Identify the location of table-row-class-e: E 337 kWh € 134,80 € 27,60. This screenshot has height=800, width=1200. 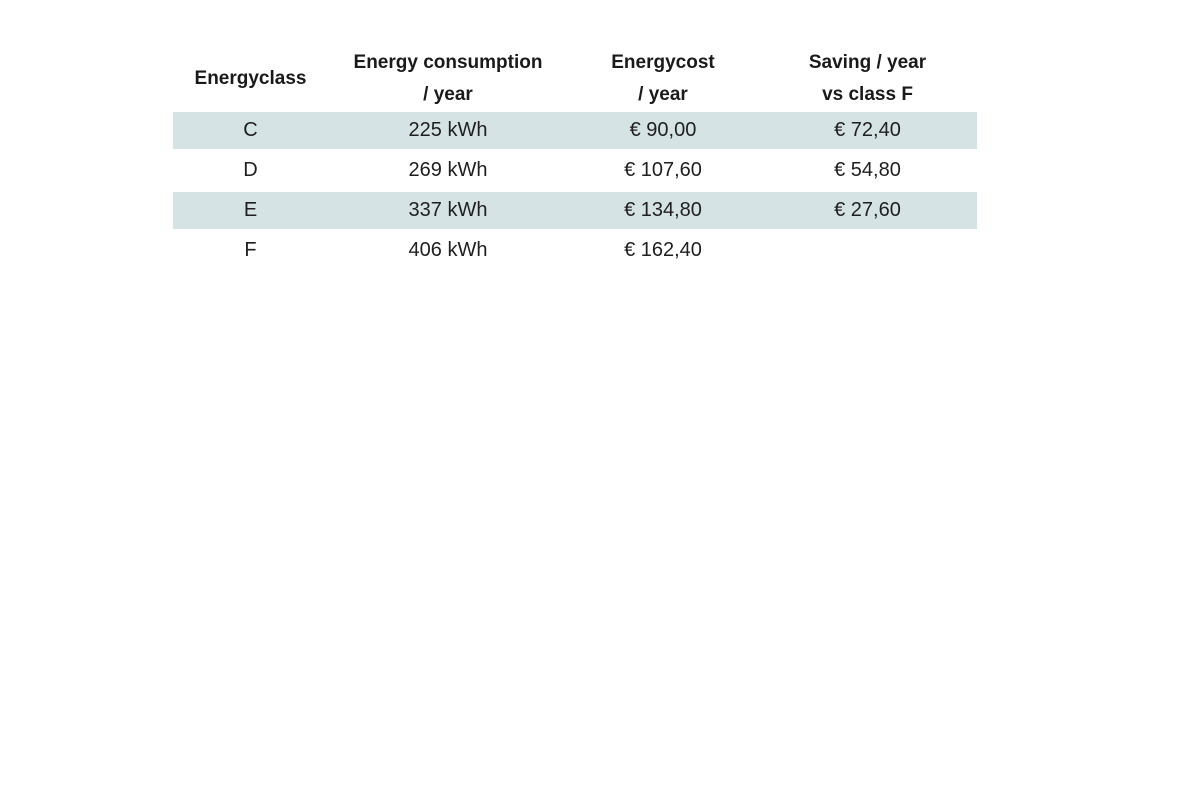
(575, 212).